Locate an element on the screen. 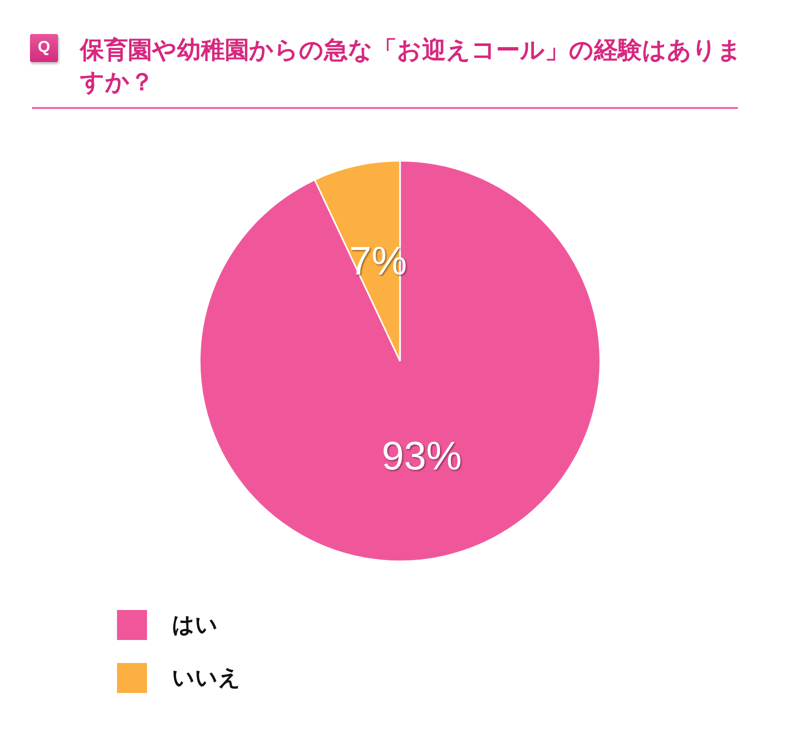 The height and width of the screenshot is (743, 800). legend-label: はい is located at coordinates (195, 626).